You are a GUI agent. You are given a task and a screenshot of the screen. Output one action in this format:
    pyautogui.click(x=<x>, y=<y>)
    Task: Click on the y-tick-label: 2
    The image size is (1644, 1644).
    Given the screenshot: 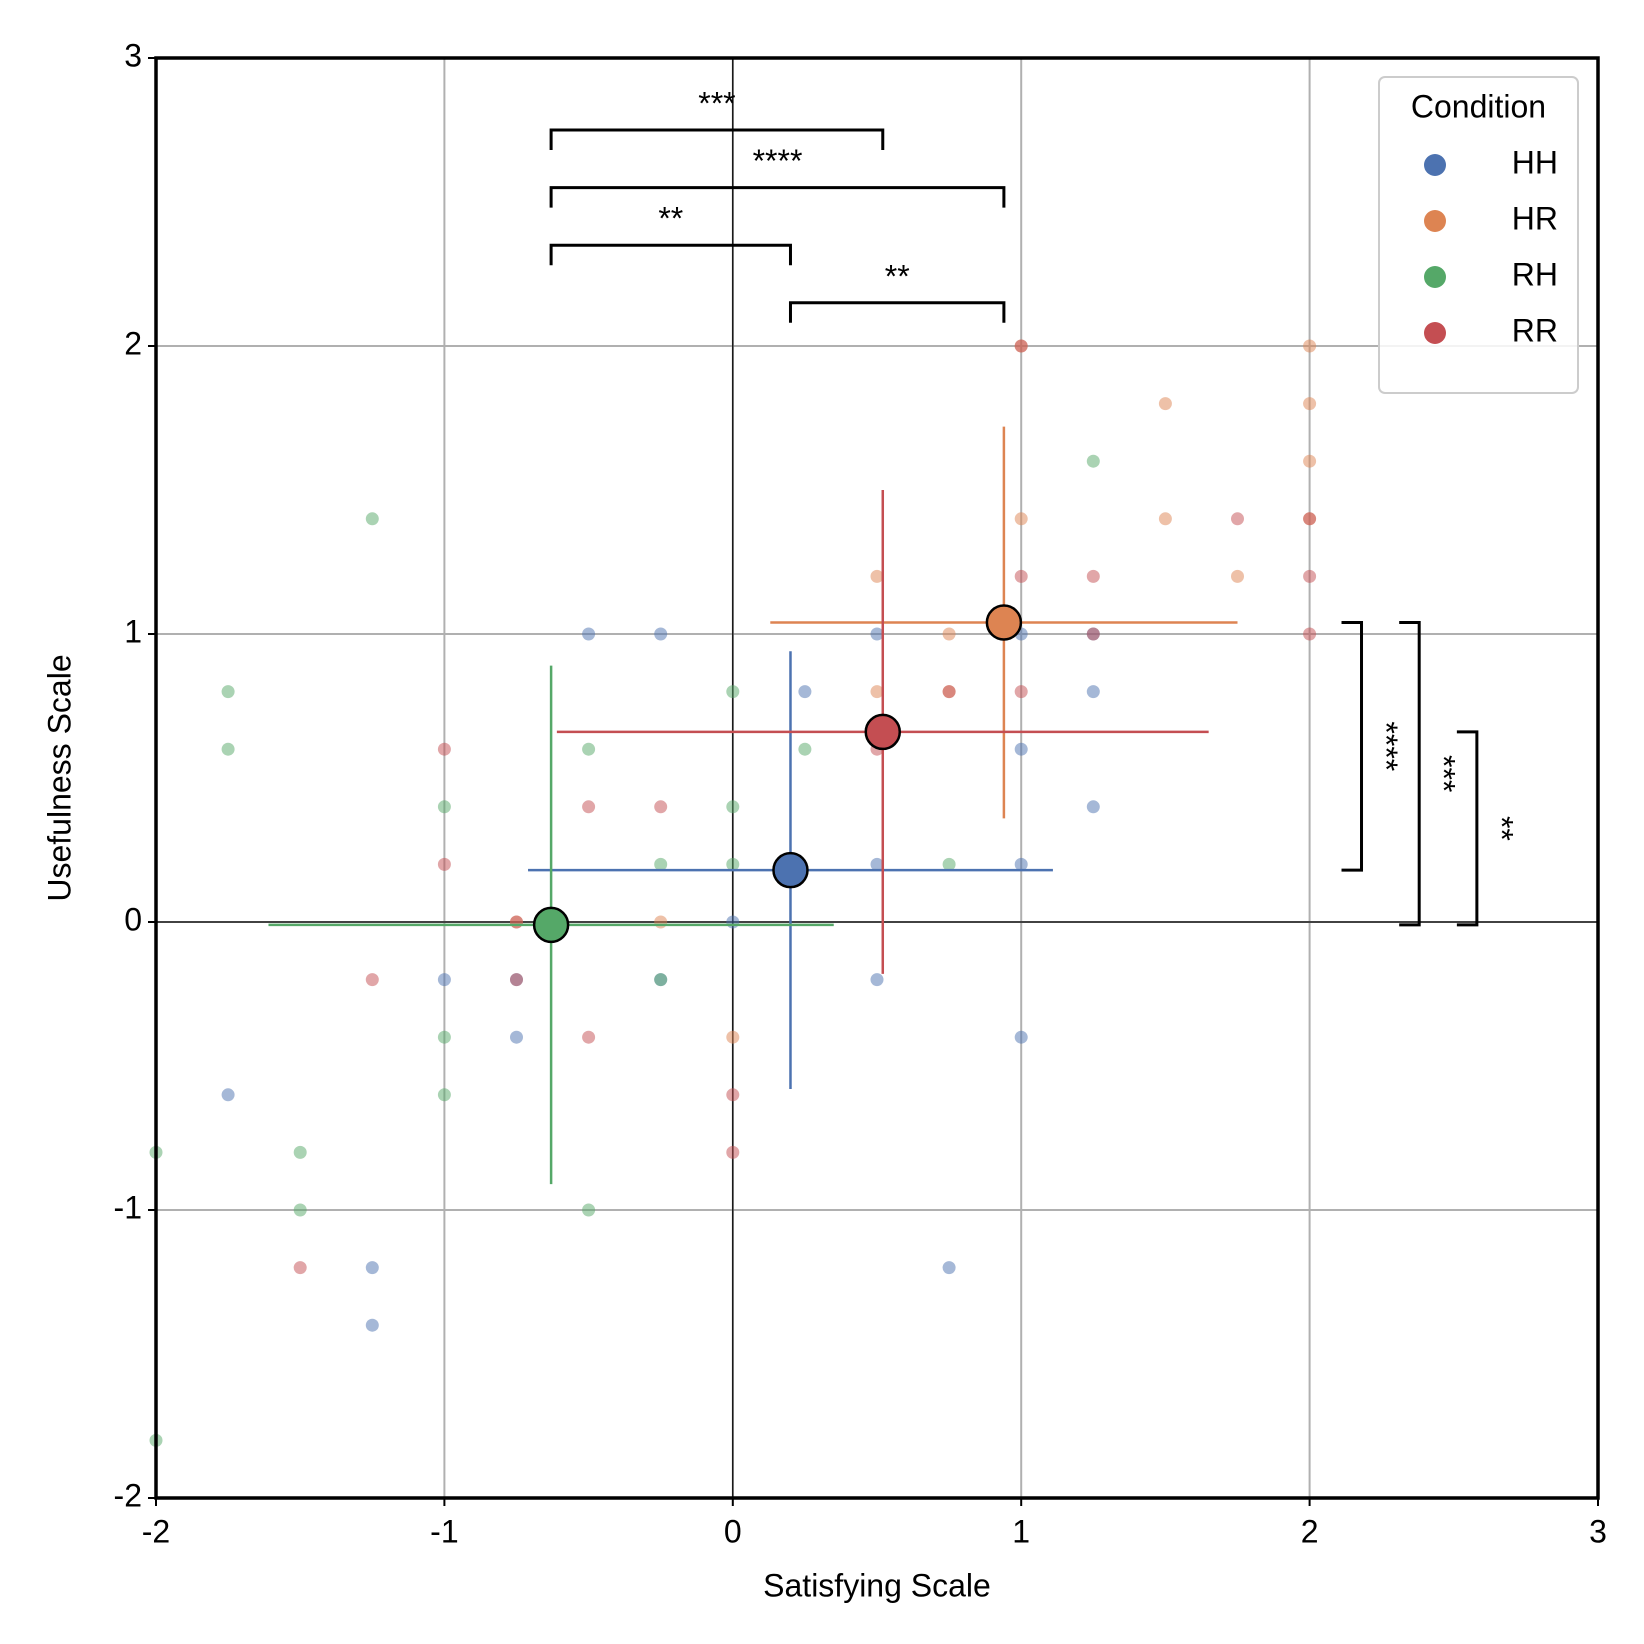 What is the action you would take?
    pyautogui.click(x=133, y=343)
    